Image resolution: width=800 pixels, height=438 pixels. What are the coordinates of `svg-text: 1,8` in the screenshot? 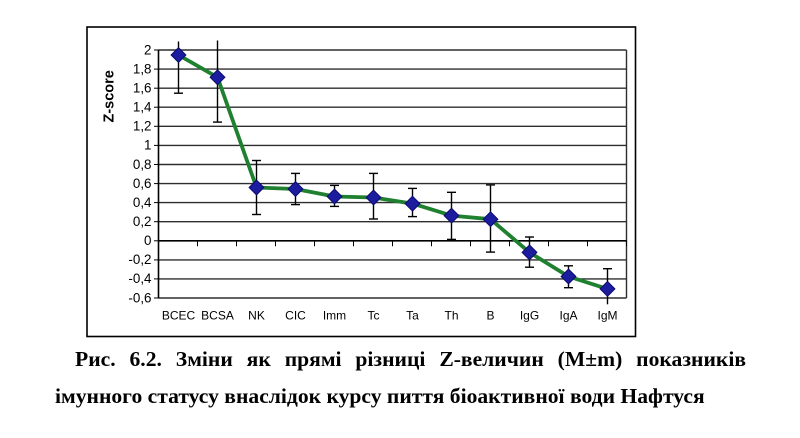 It's located at (142, 68).